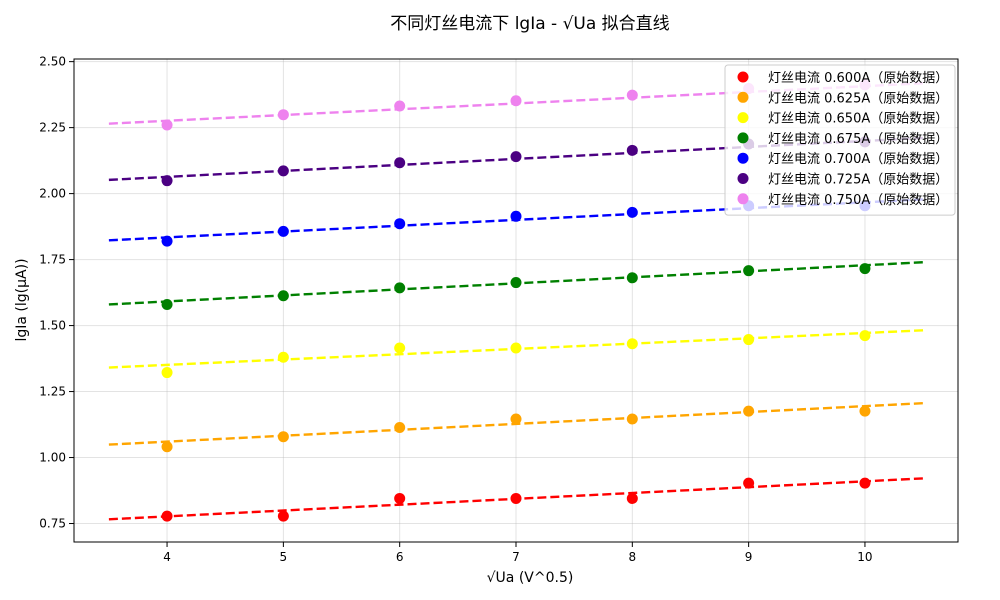 The width and height of the screenshot is (1000, 600). What do you see at coordinates (516, 557) in the screenshot?
I see `x-tick-label: 7` at bounding box center [516, 557].